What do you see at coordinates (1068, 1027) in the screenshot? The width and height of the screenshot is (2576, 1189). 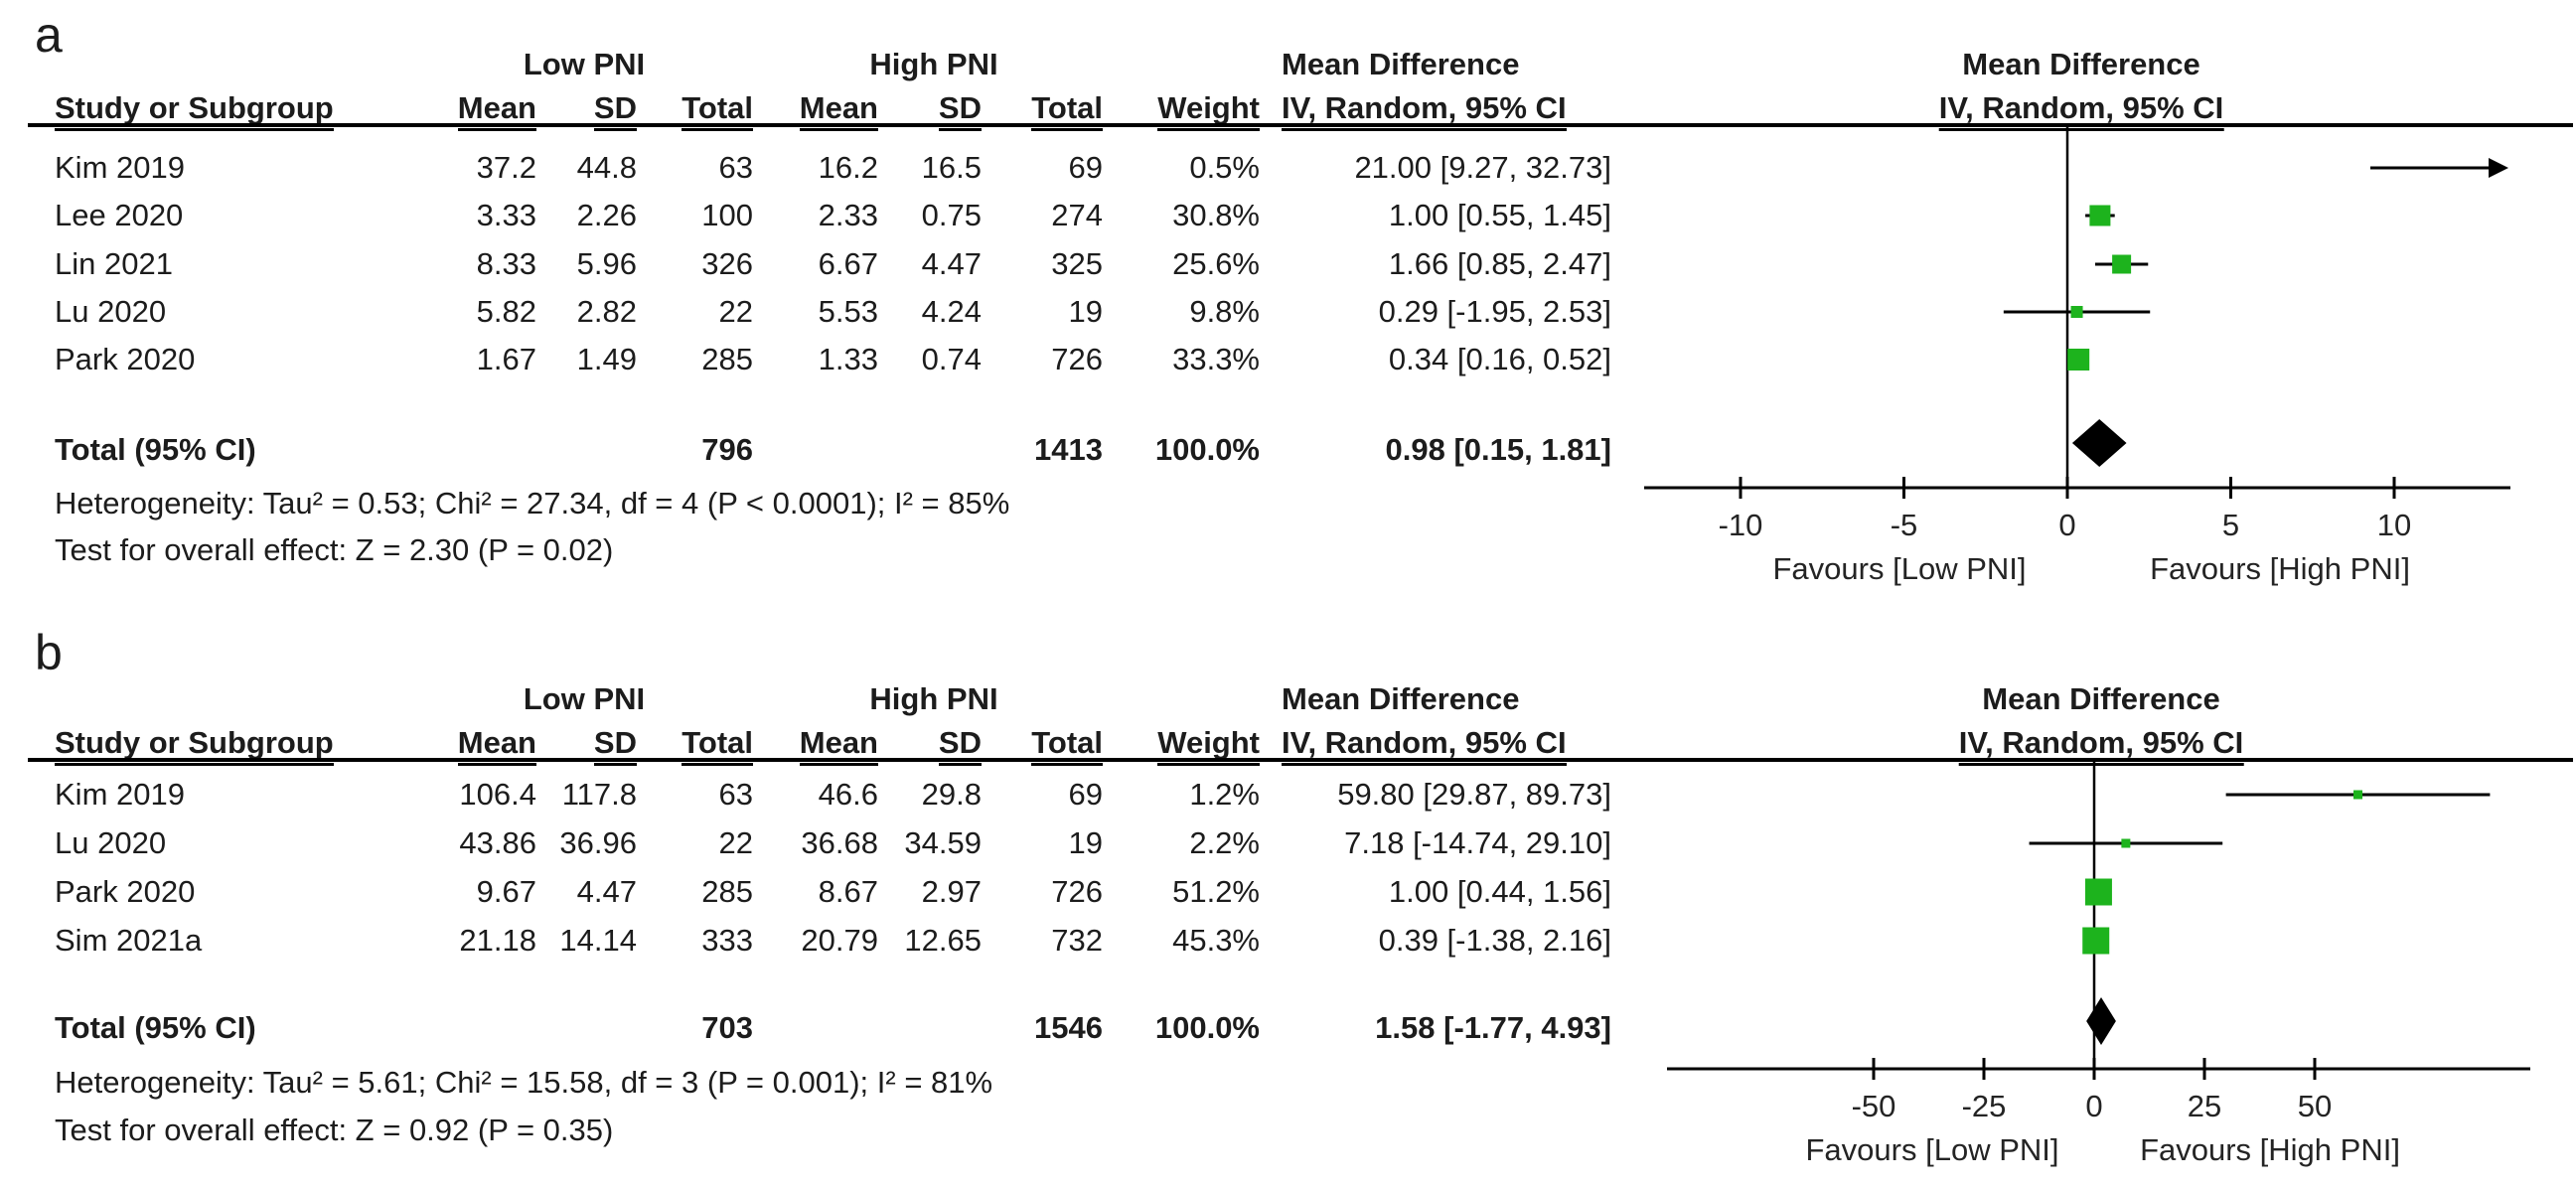 I see `total-n2: 1546` at bounding box center [1068, 1027].